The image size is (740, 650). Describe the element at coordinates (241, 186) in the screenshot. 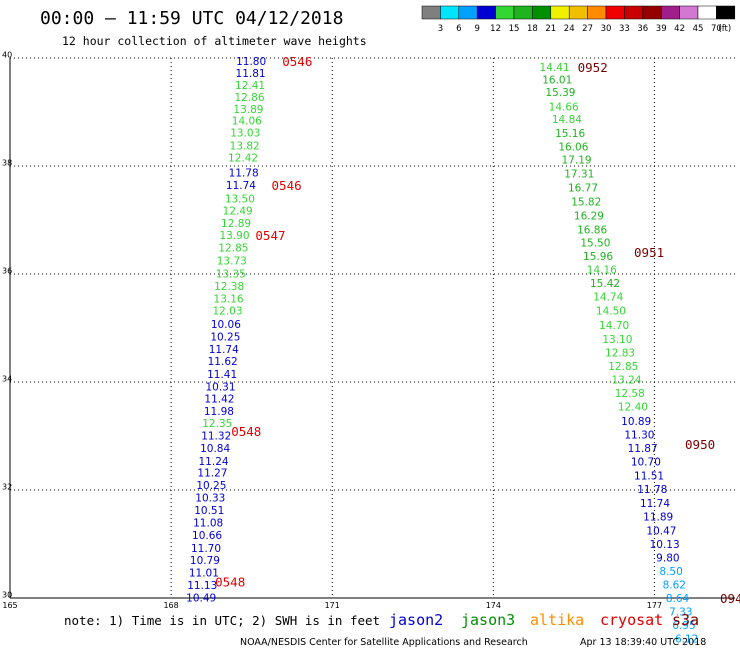

I see `swh-point-cryosat-10: 11.74` at that location.